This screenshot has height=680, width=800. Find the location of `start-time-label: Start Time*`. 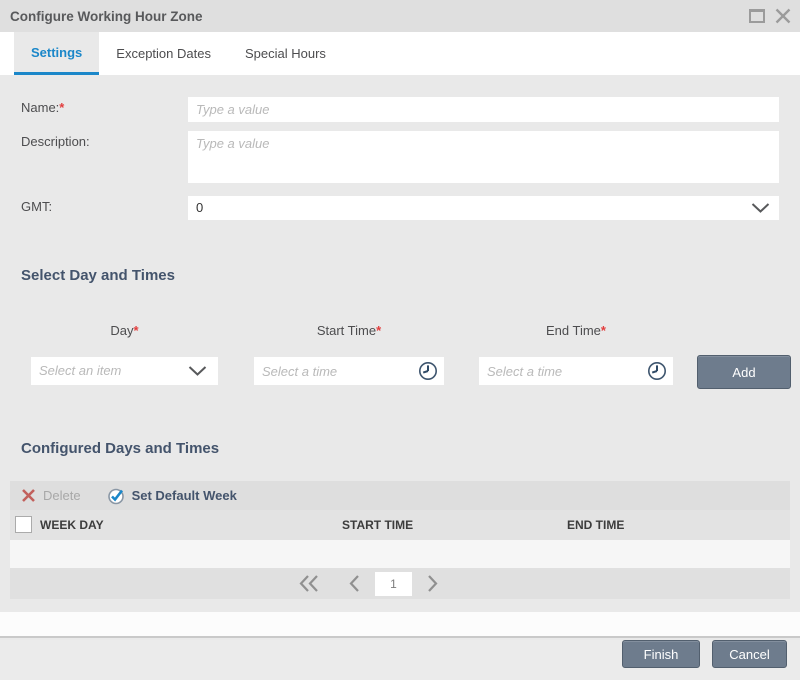

start-time-label: Start Time* is located at coordinates (349, 330).